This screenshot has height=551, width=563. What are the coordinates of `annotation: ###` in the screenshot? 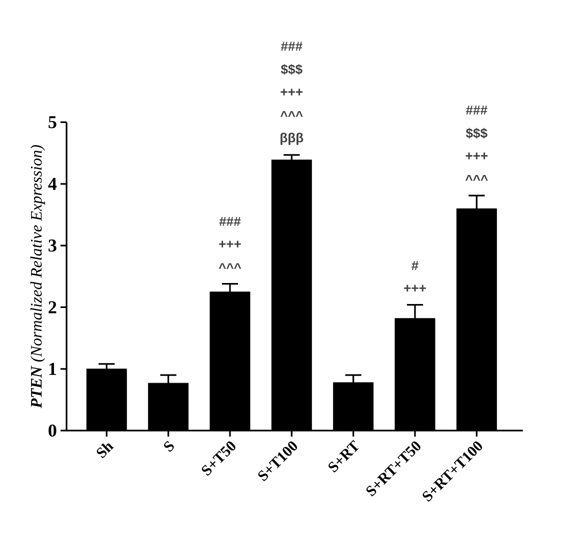 It's located at (230, 221).